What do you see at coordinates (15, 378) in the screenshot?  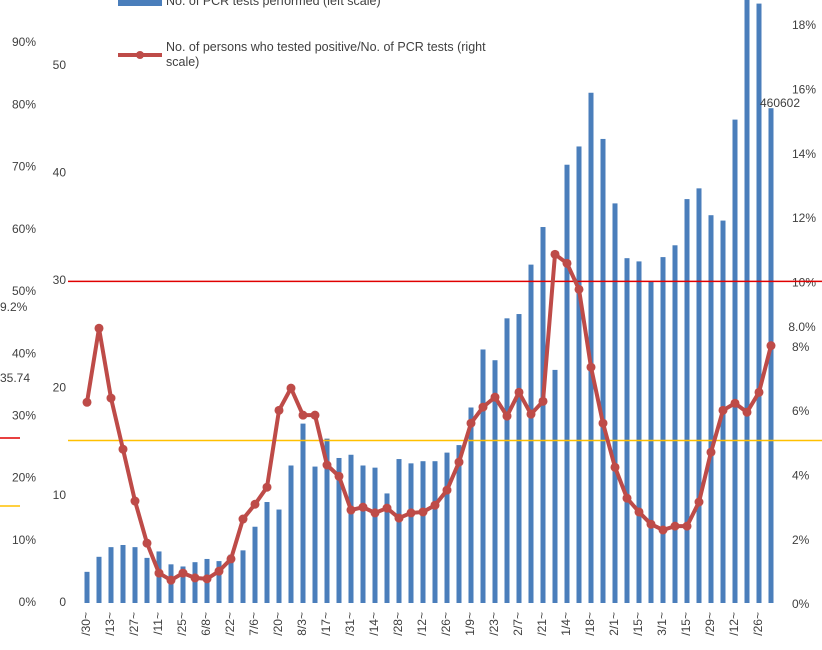 I see `bg-fragment: 35.74` at bounding box center [15, 378].